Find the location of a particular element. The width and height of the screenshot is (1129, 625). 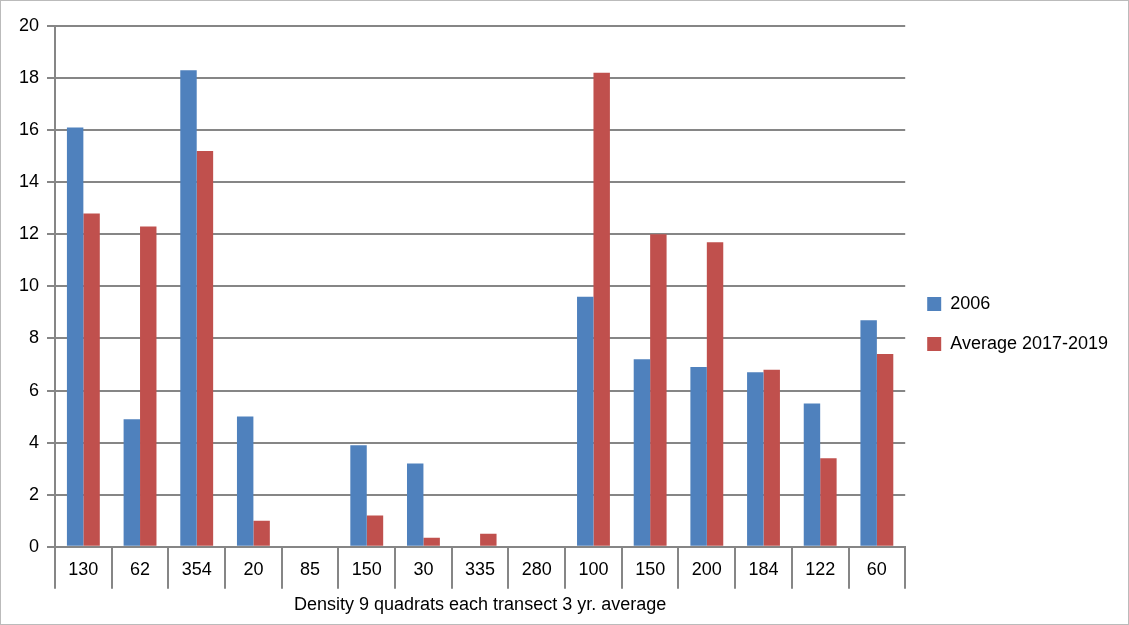

x-tick-label: 184 is located at coordinates (763, 568).